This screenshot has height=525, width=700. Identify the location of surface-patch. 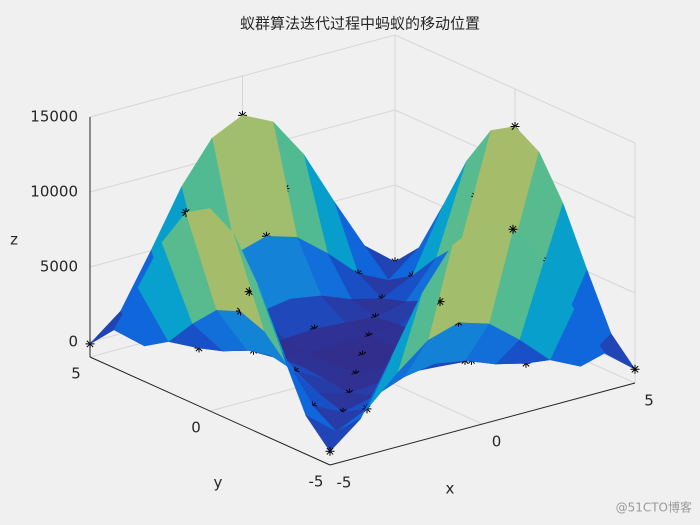
(333, 433).